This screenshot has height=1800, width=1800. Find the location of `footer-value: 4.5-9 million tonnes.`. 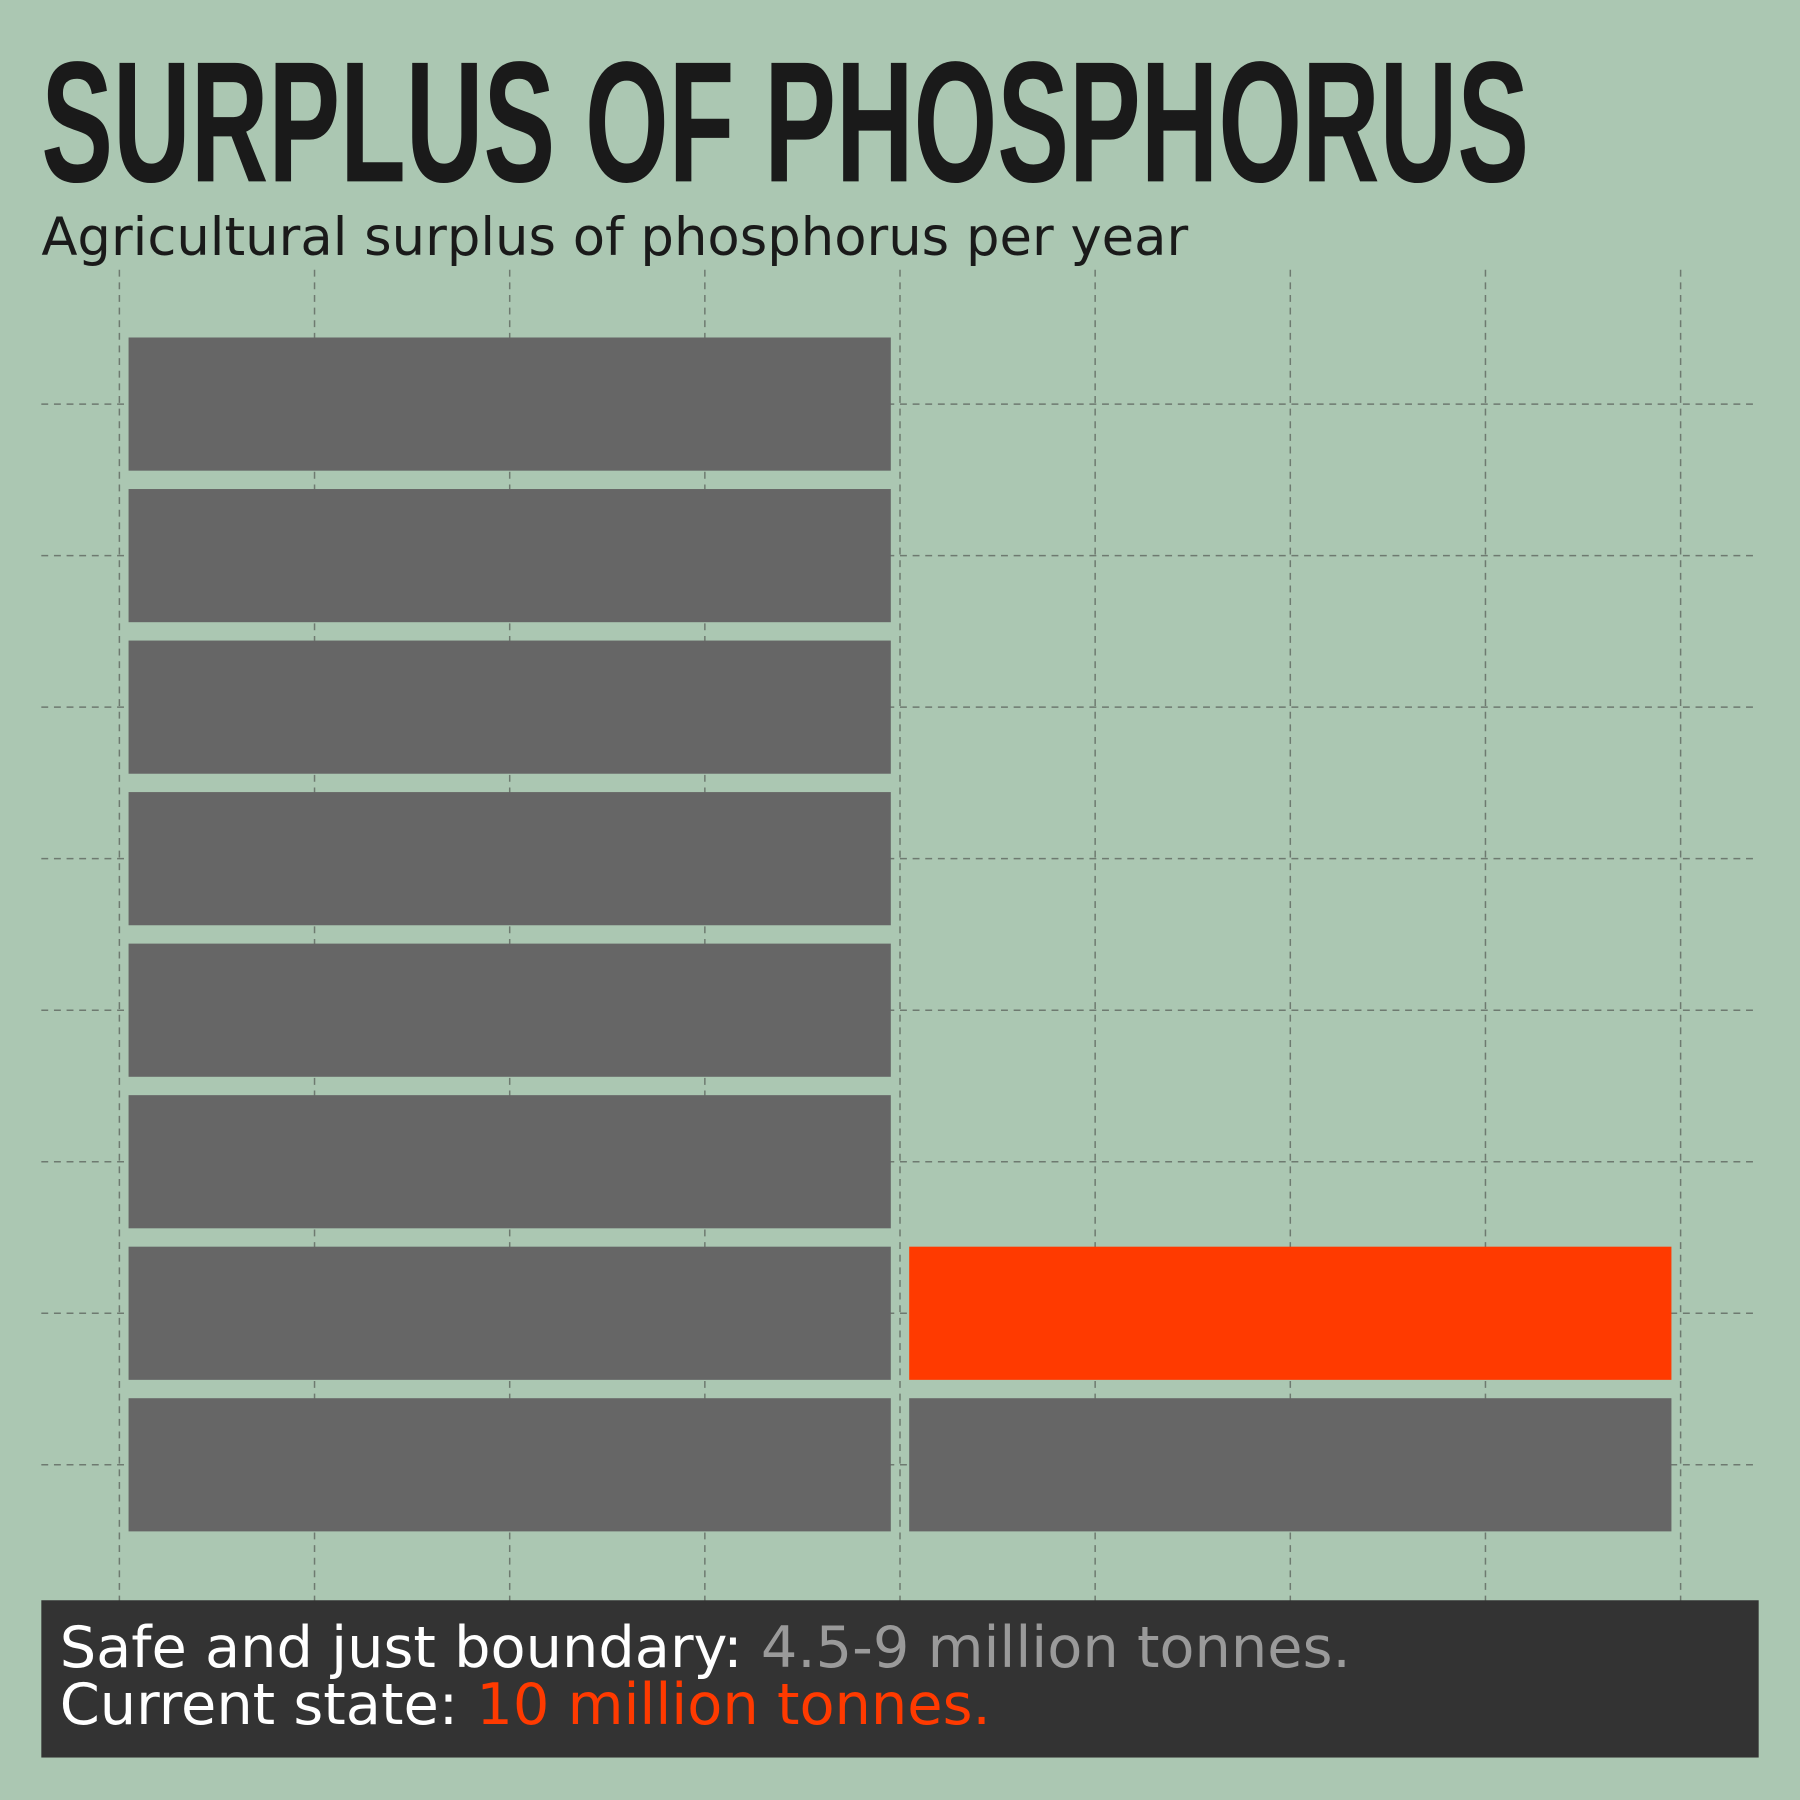

footer-value: 4.5-9 million tonnes. is located at coordinates (1056, 1647).